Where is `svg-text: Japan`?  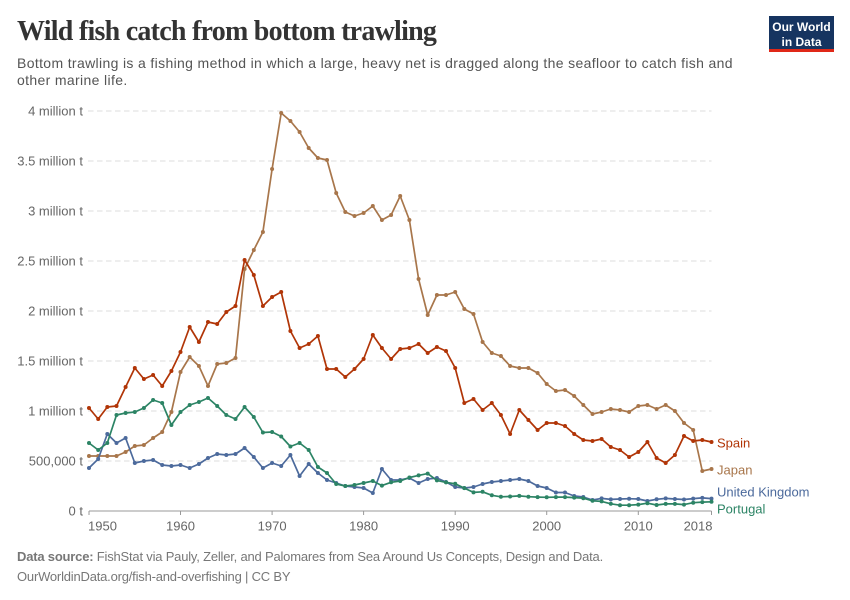 svg-text: Japan is located at coordinates (734, 470).